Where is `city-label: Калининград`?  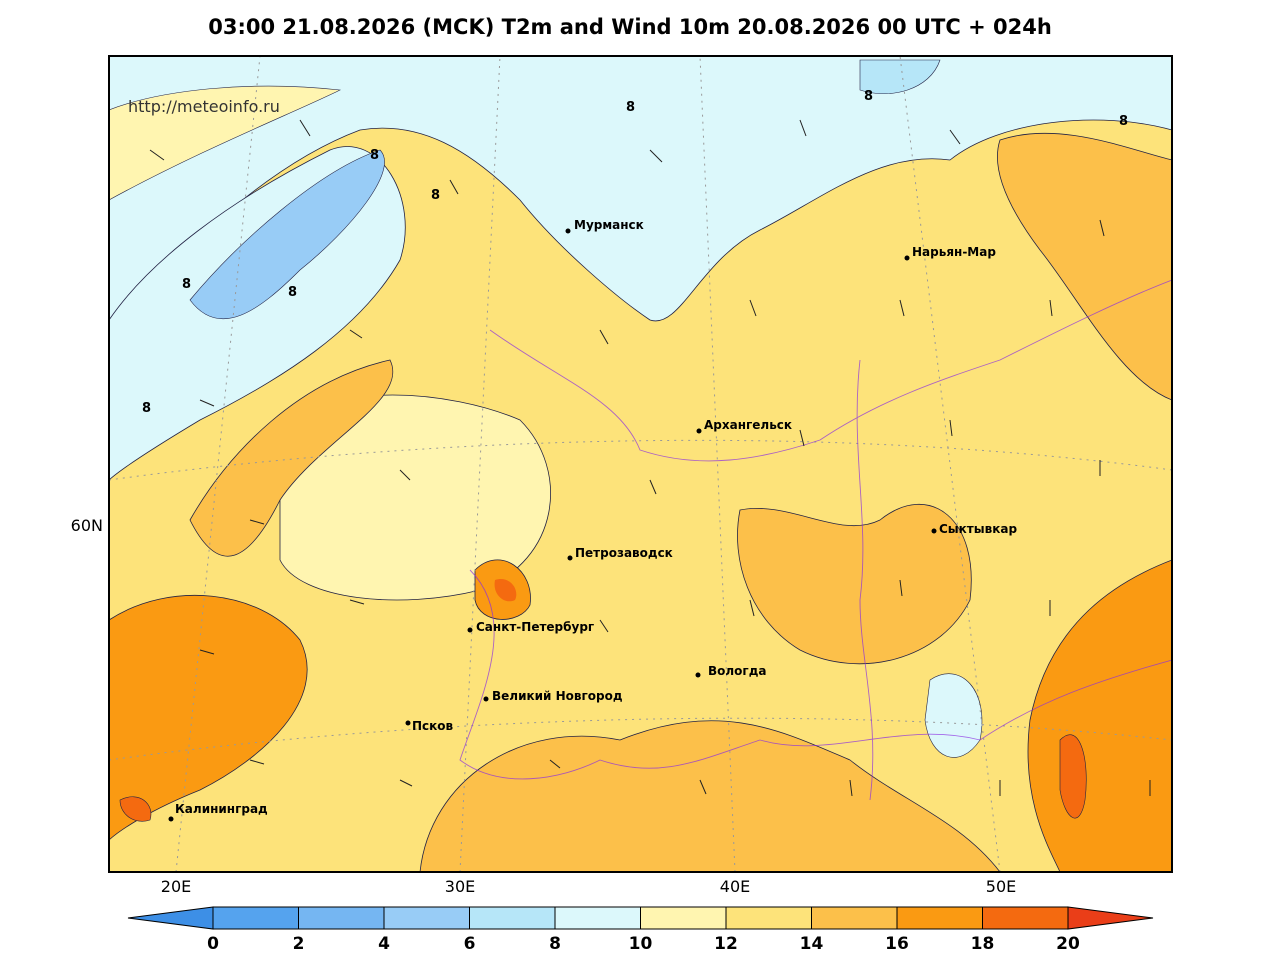 city-label: Калининград is located at coordinates (221, 809).